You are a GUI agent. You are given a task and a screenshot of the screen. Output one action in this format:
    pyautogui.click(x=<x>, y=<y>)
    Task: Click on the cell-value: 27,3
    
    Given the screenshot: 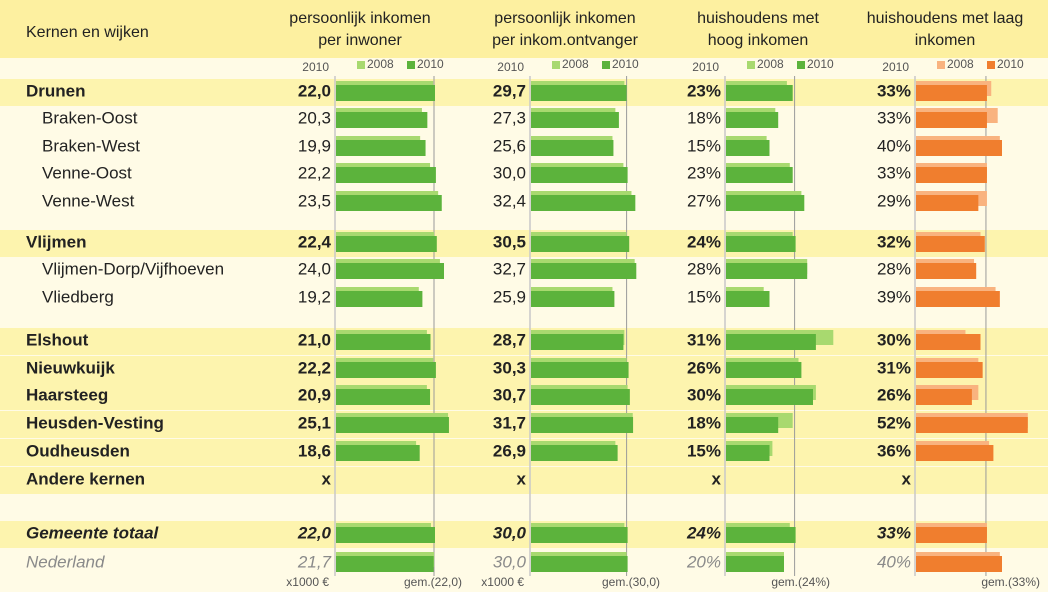 What is the action you would take?
    pyautogui.click(x=509, y=117)
    